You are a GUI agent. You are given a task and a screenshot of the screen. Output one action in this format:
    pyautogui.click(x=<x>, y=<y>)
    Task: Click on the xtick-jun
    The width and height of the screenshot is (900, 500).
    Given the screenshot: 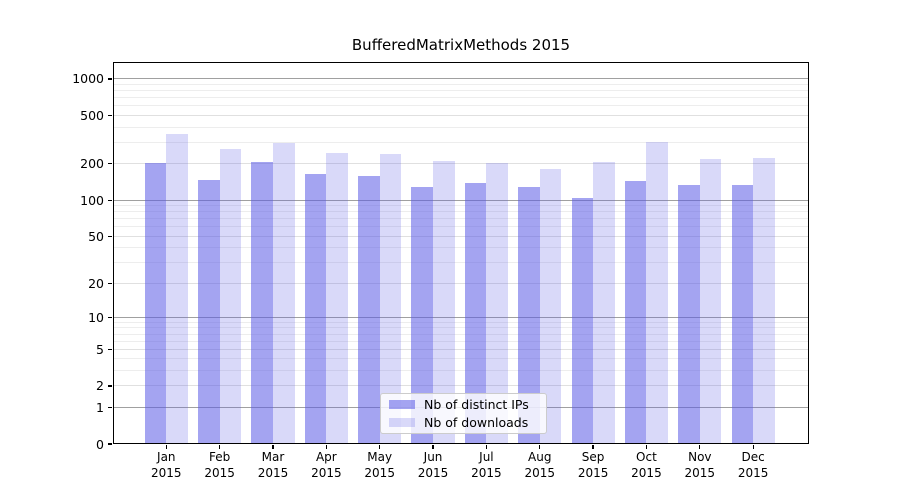 What is the action you would take?
    pyautogui.click(x=433, y=446)
    